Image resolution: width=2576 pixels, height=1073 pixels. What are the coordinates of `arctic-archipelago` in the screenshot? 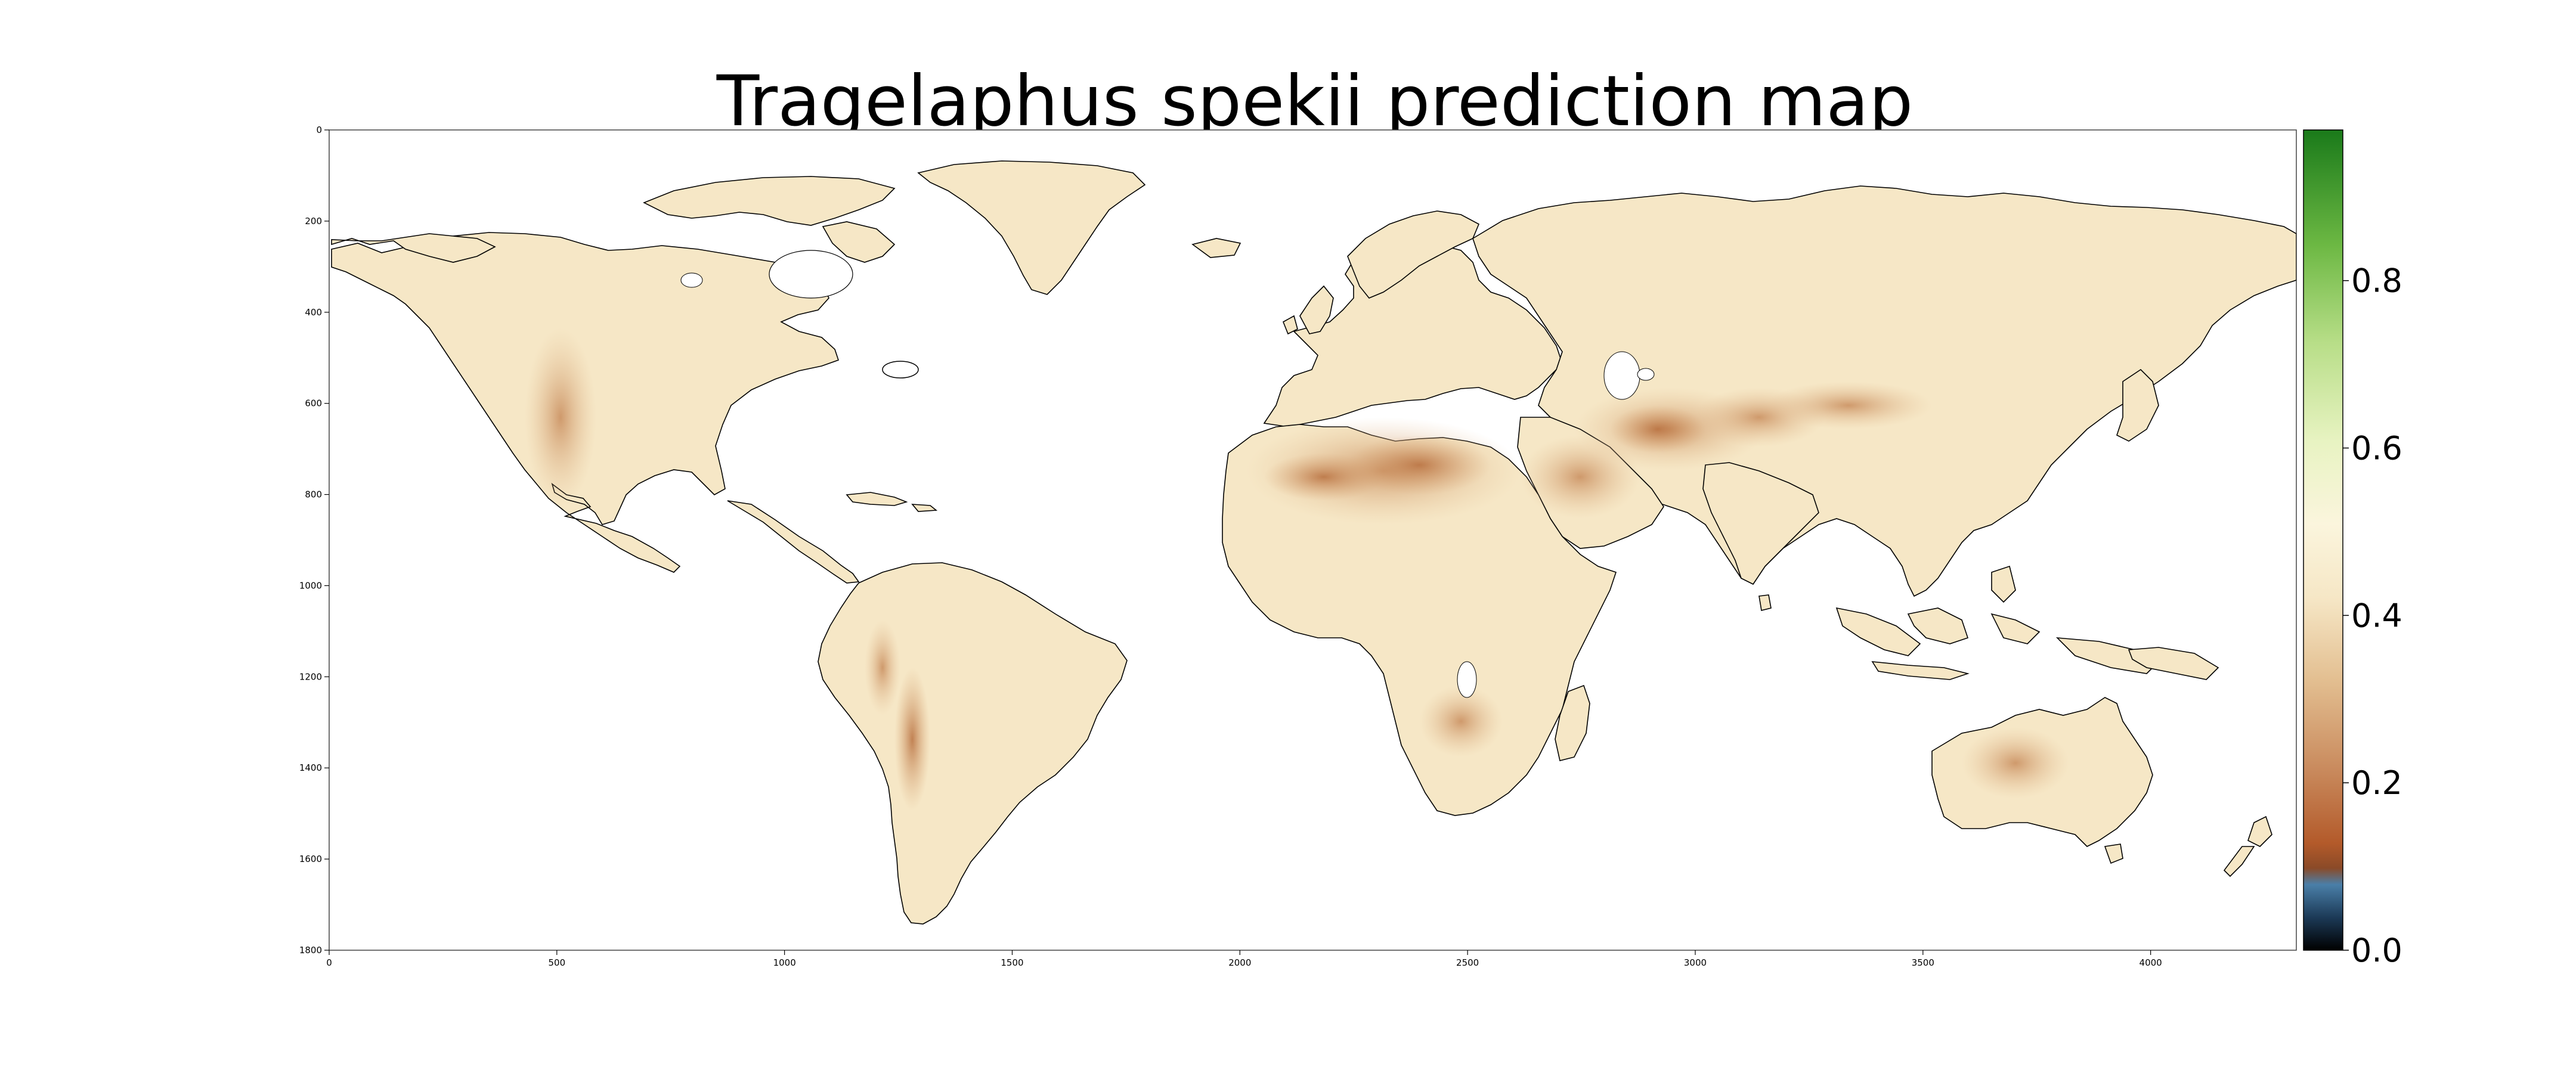 It's located at (770, 201).